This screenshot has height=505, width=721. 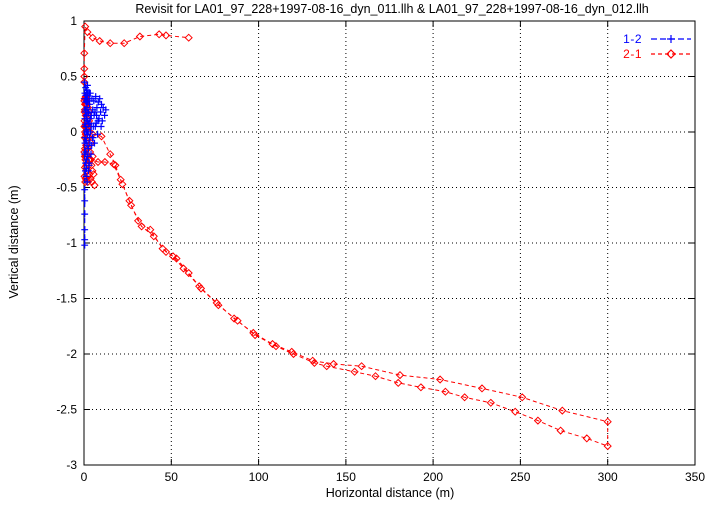 What do you see at coordinates (66, 299) in the screenshot?
I see `y-tick-label: -1.5` at bounding box center [66, 299].